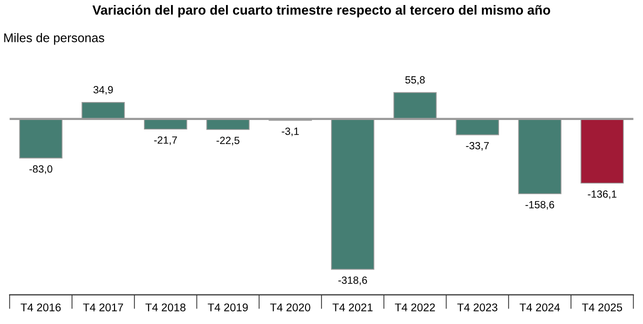  I want to click on data-label: -83,0, so click(40, 169).